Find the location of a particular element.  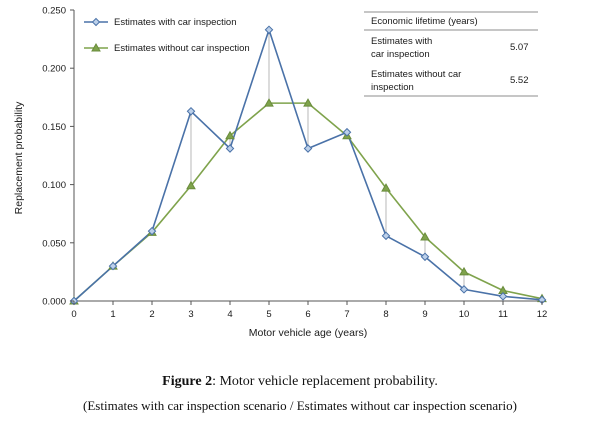

x-tick-label: 7 is located at coordinates (346, 314).